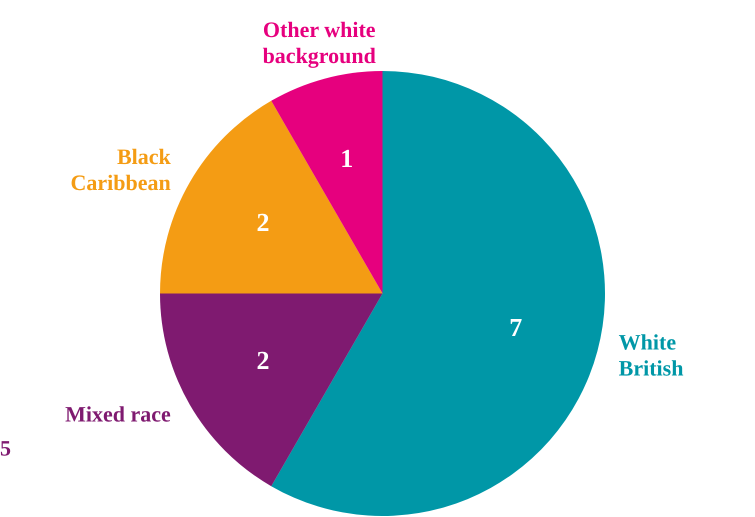 The height and width of the screenshot is (517, 755). I want to click on slice-label: Black Caribbean, so click(121, 169).